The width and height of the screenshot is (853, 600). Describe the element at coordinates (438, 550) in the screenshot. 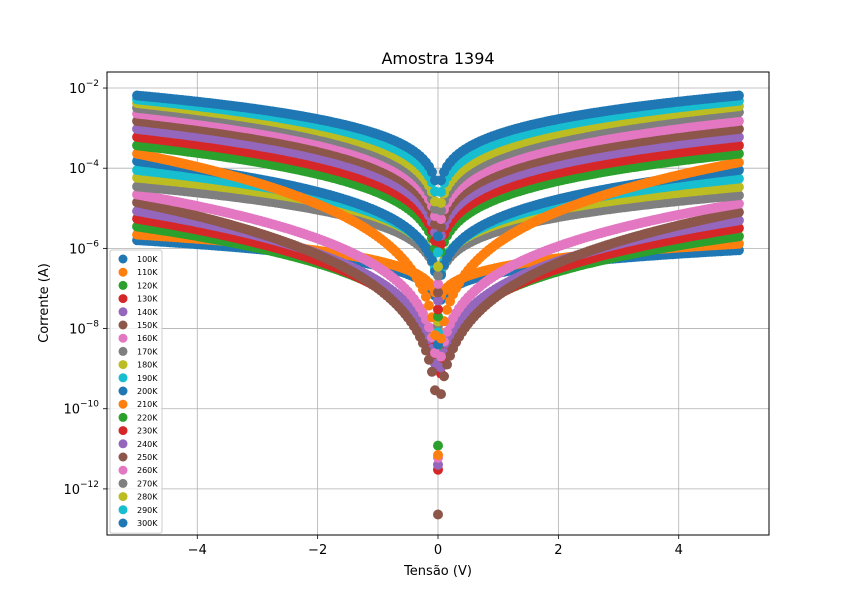

I see `x-tick-label: 0` at that location.